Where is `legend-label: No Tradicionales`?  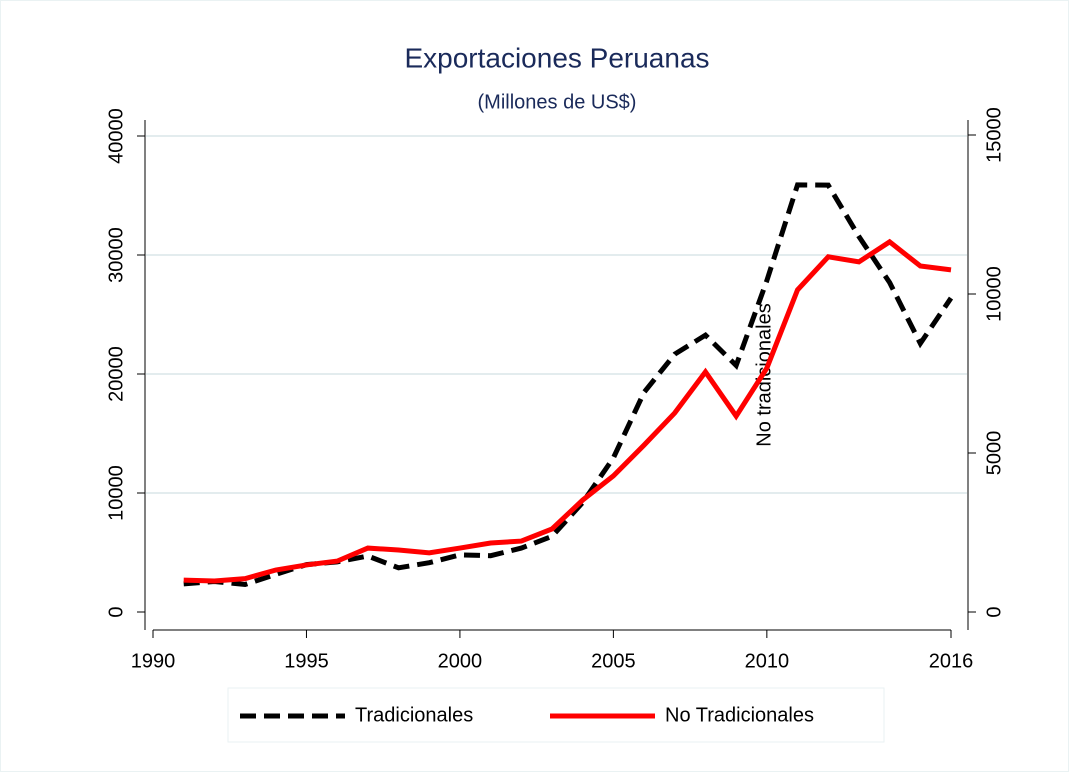 legend-label: No Tradicionales is located at coordinates (739, 715).